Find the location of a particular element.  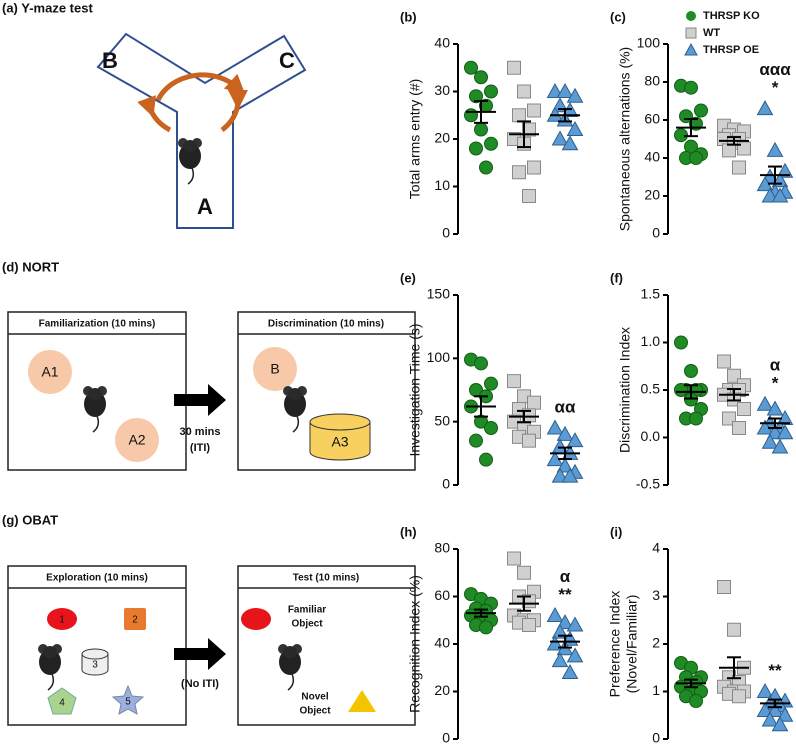

maze is located at coordinates (201, 130).